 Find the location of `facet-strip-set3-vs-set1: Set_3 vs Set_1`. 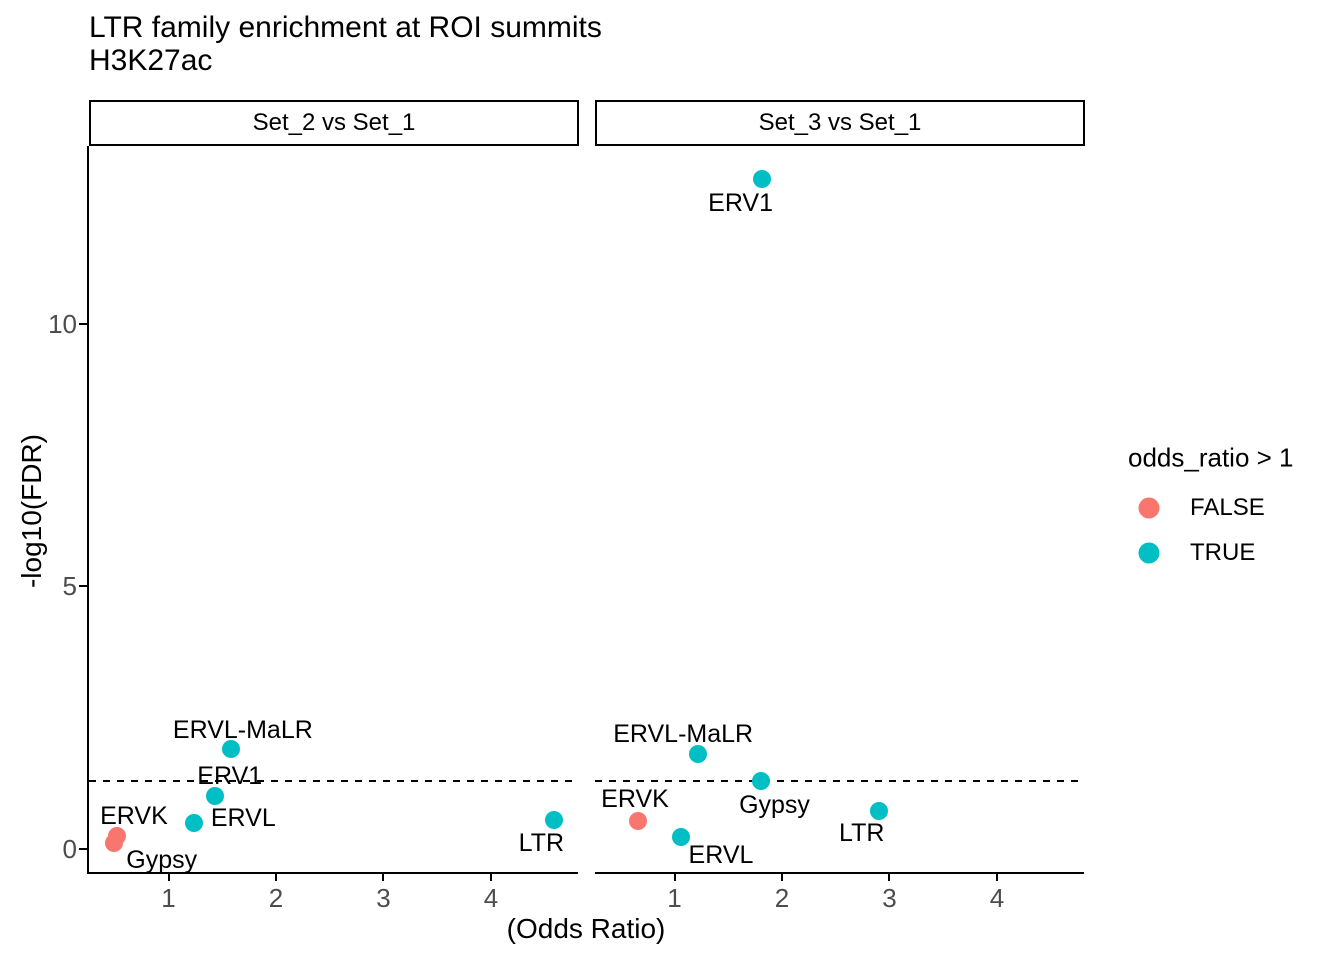

facet-strip-set3-vs-set1: Set_3 vs Set_1 is located at coordinates (840, 123).